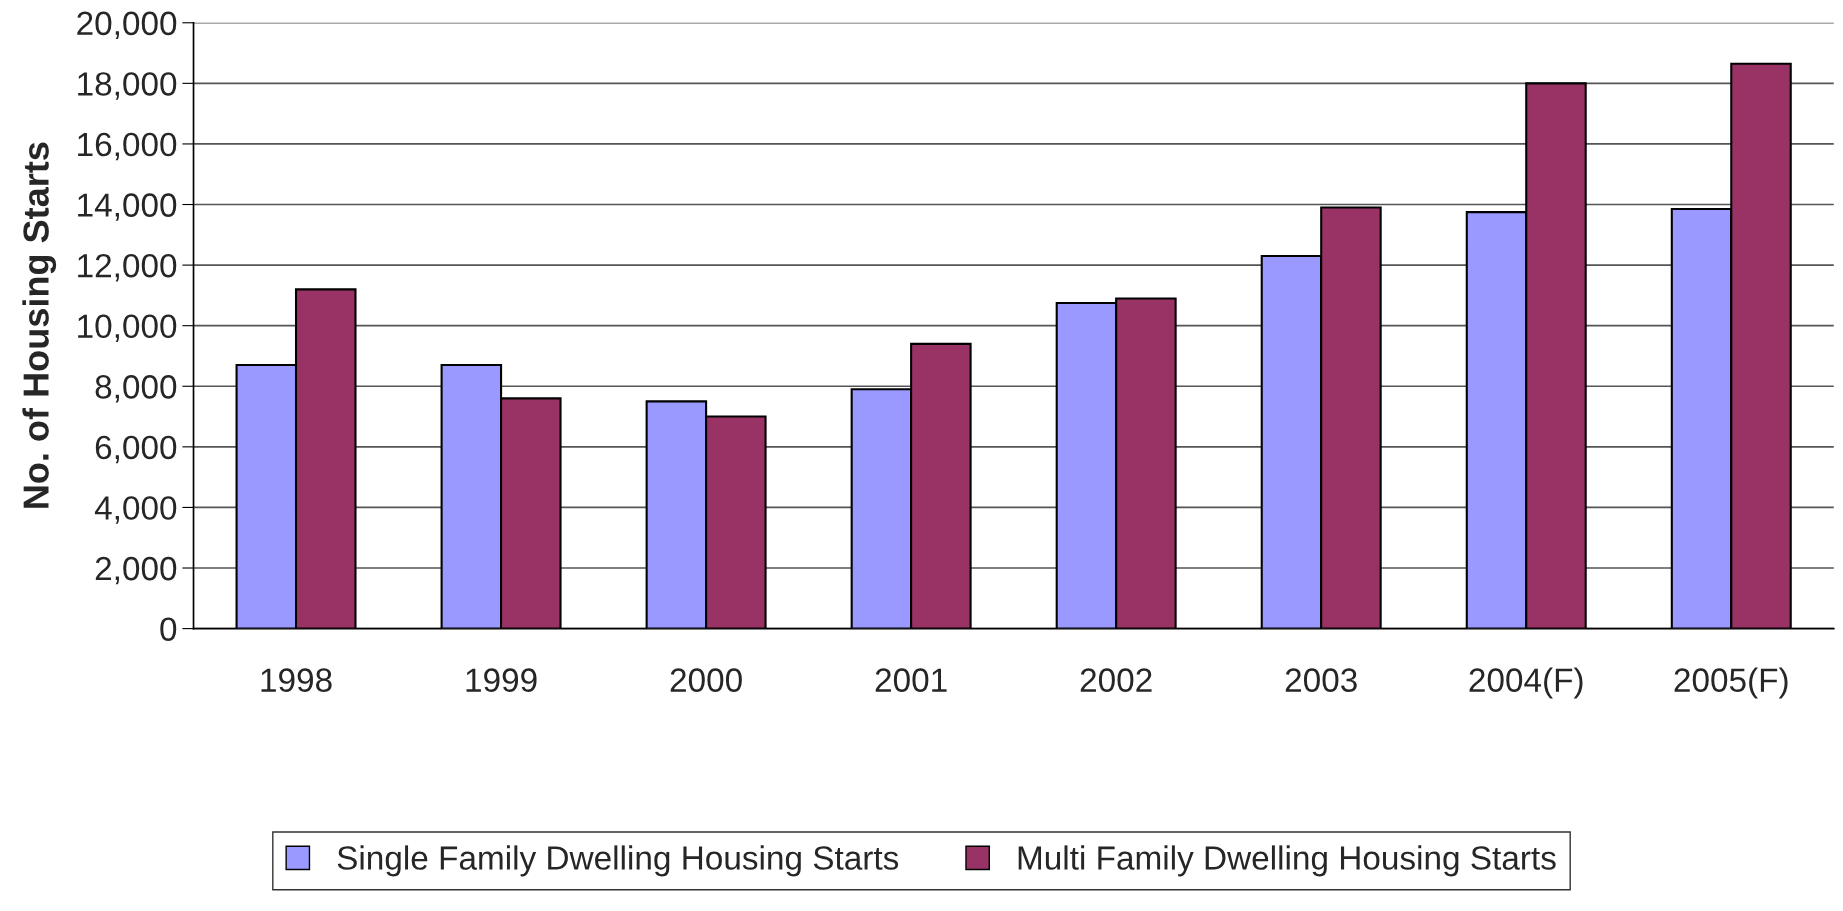 The width and height of the screenshot is (1843, 911). I want to click on x-tick-label: 2000, so click(706, 680).